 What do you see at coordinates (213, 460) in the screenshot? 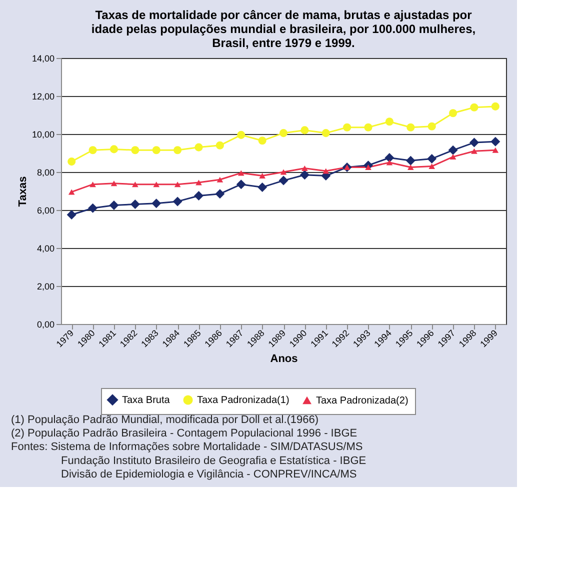
I see `text: Fundação Instituto Brasileiro de Geografia e Estatística - IBGE` at bounding box center [213, 460].